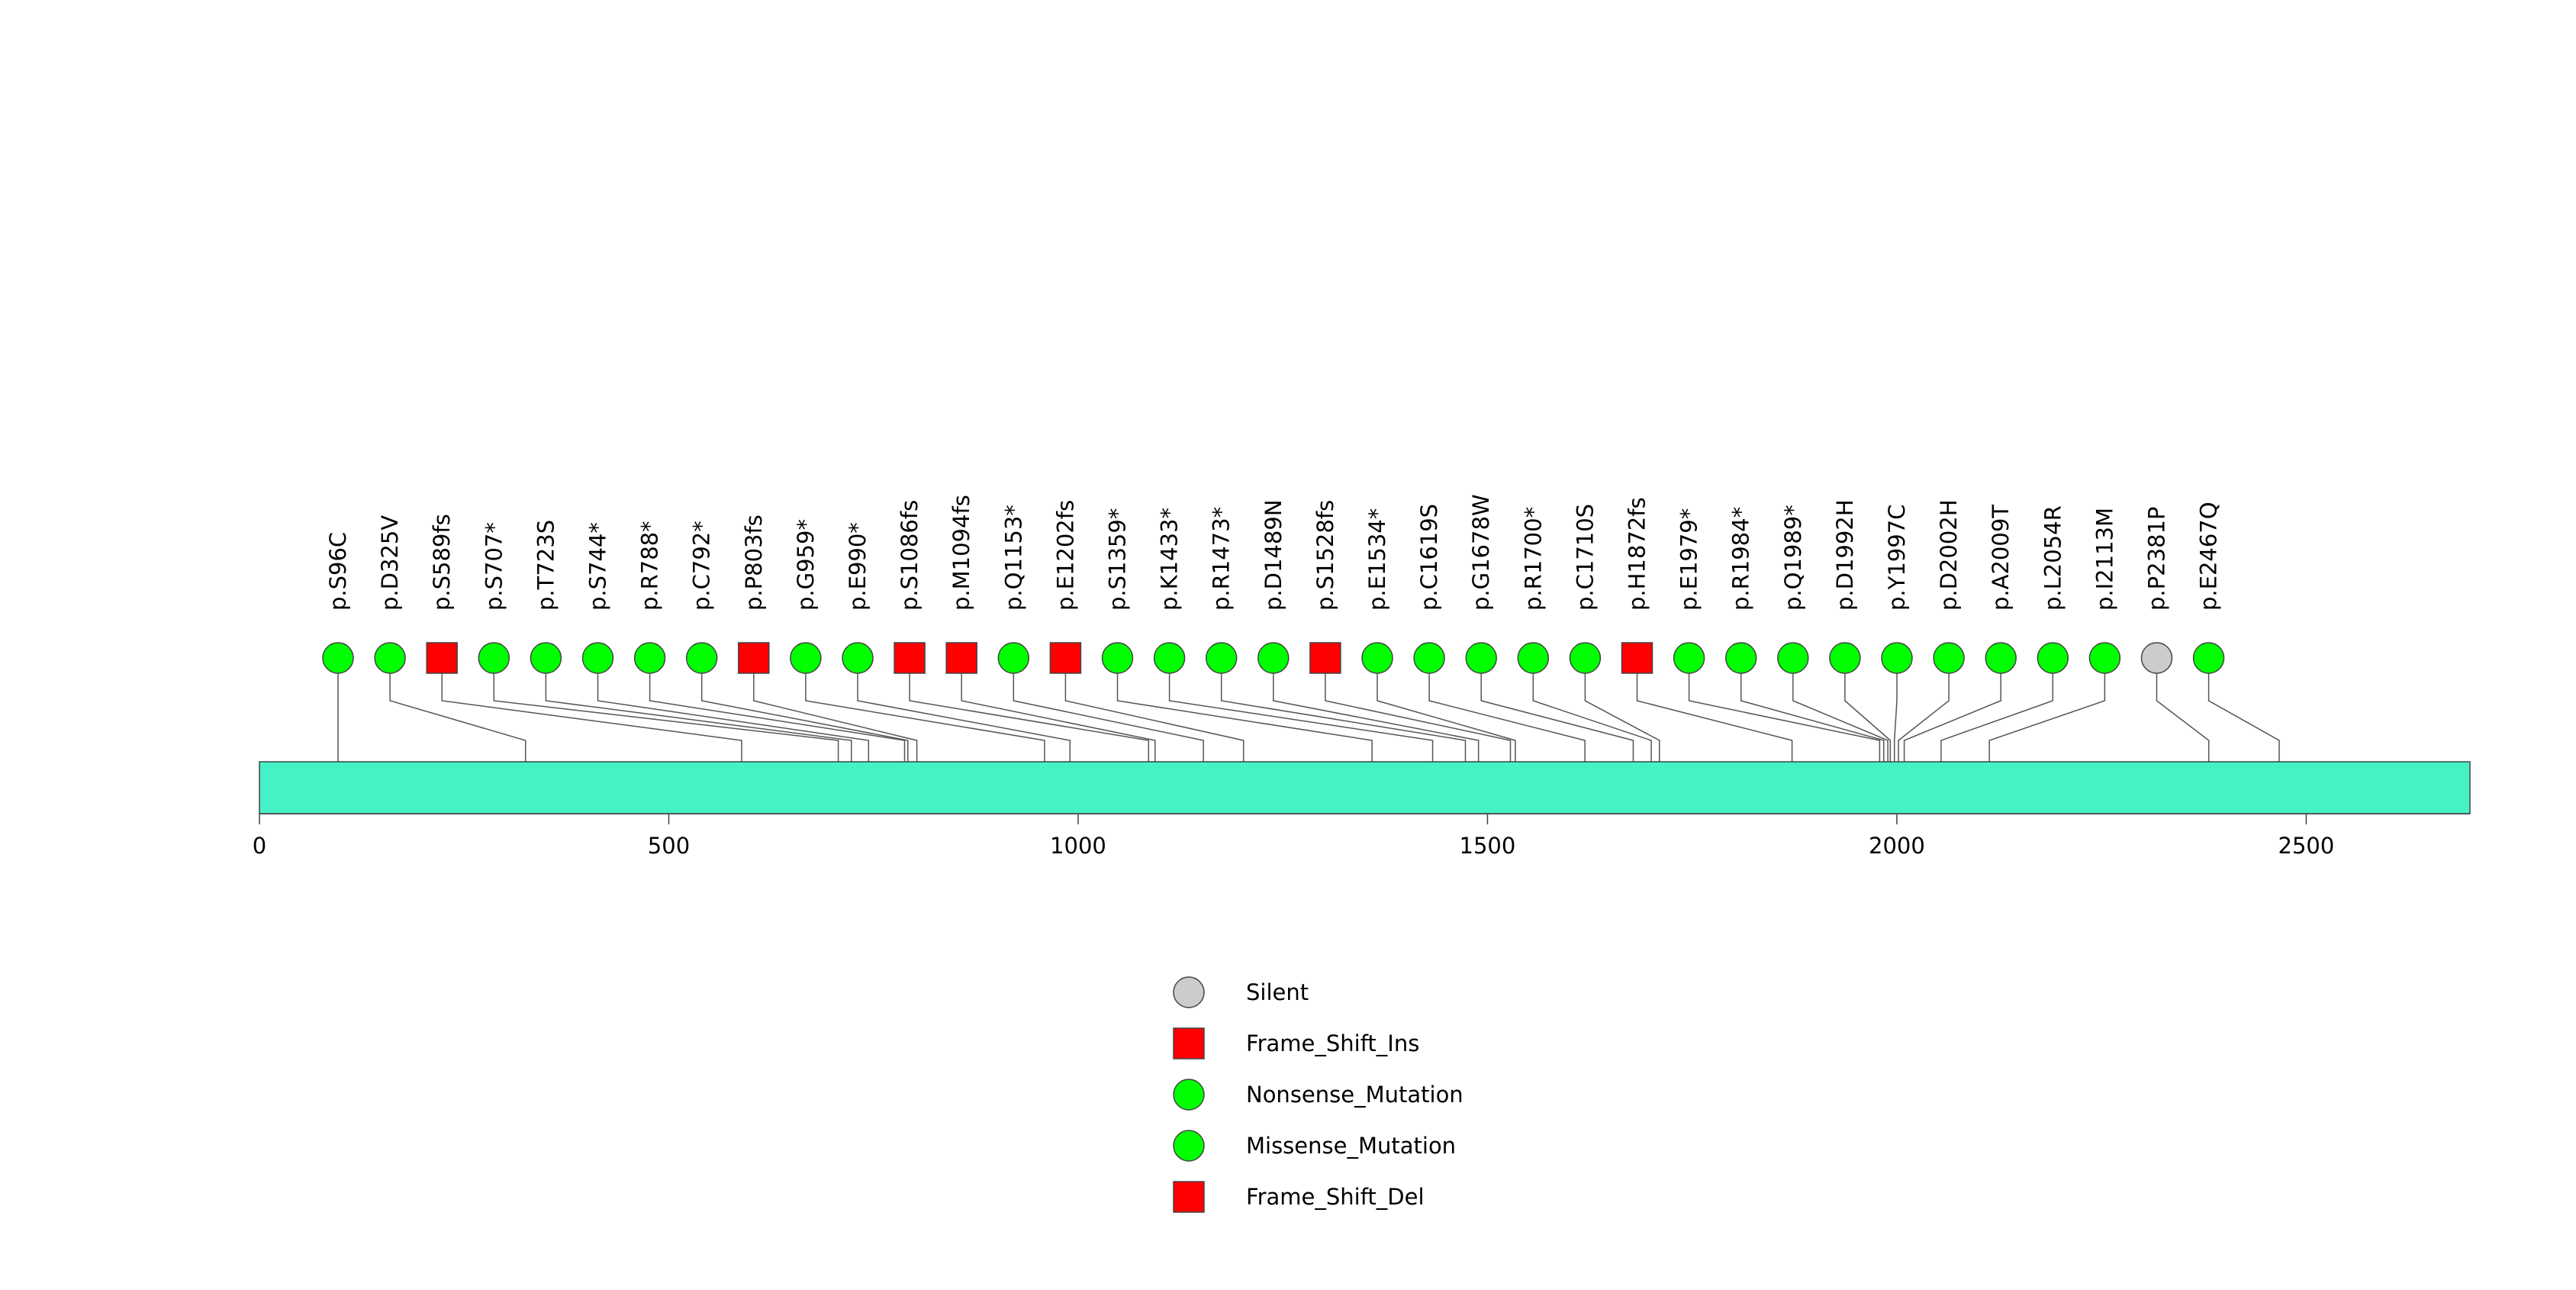 This screenshot has width=2576, height=1290. I want to click on mutation-label: p.G959*, so click(806, 565).